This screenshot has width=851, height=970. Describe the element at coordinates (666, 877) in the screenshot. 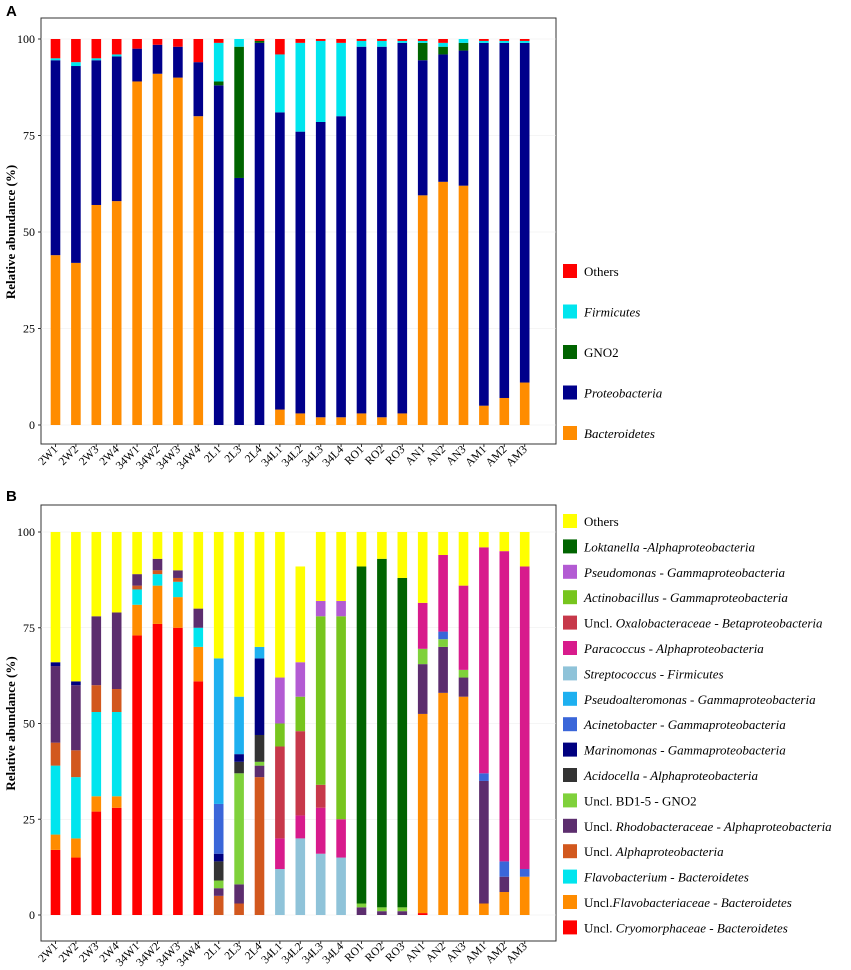

I see `legend-label: Flavobacterium - Bacteroidetes` at that location.